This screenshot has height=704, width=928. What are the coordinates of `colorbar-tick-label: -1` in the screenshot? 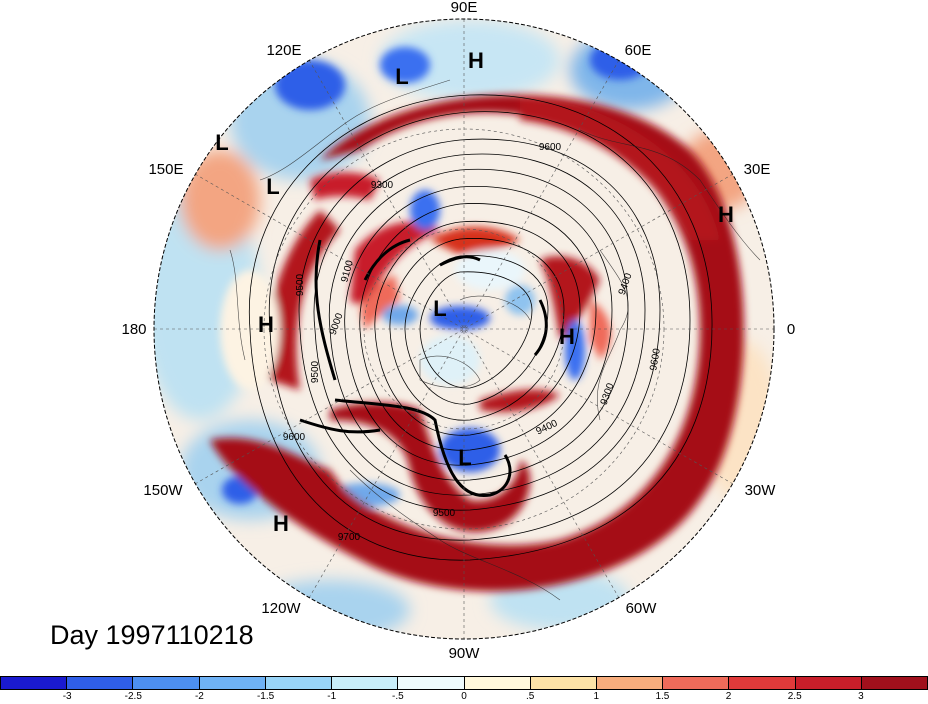 It's located at (332, 696).